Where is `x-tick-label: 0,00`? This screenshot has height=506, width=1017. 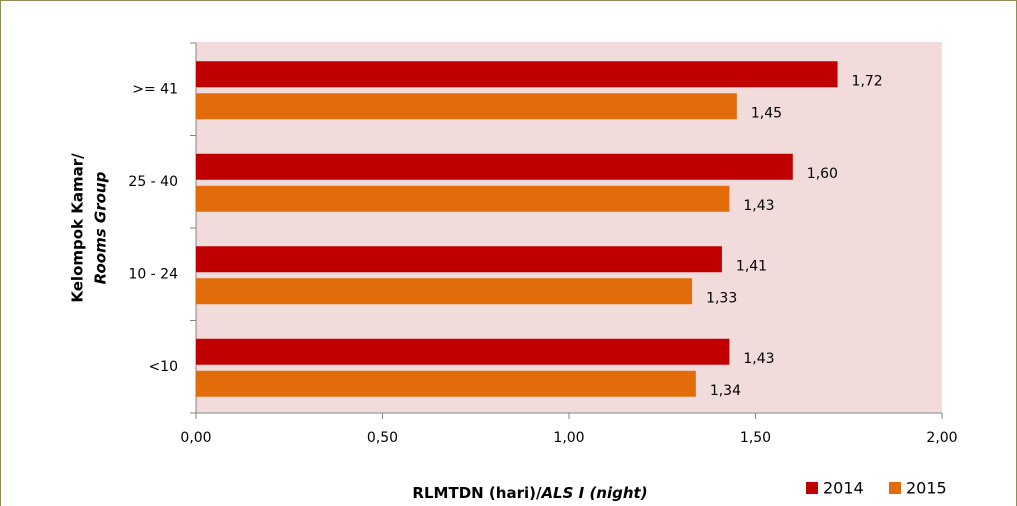
x-tick-label: 0,00 is located at coordinates (195, 438).